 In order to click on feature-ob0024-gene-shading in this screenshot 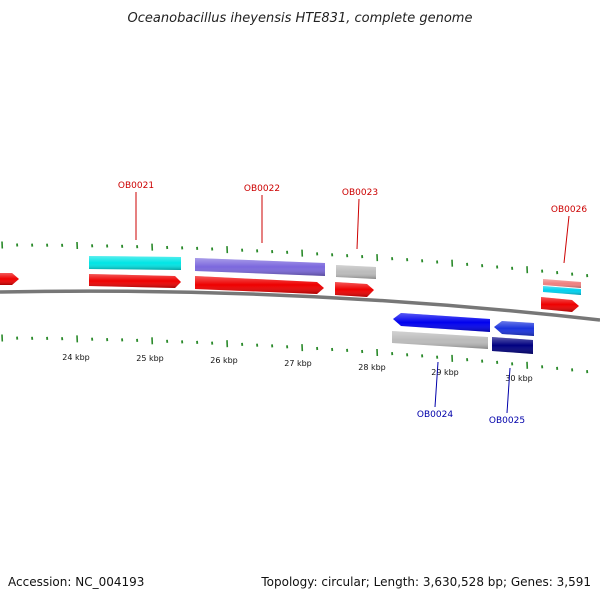, I will do `click(440, 340)`.